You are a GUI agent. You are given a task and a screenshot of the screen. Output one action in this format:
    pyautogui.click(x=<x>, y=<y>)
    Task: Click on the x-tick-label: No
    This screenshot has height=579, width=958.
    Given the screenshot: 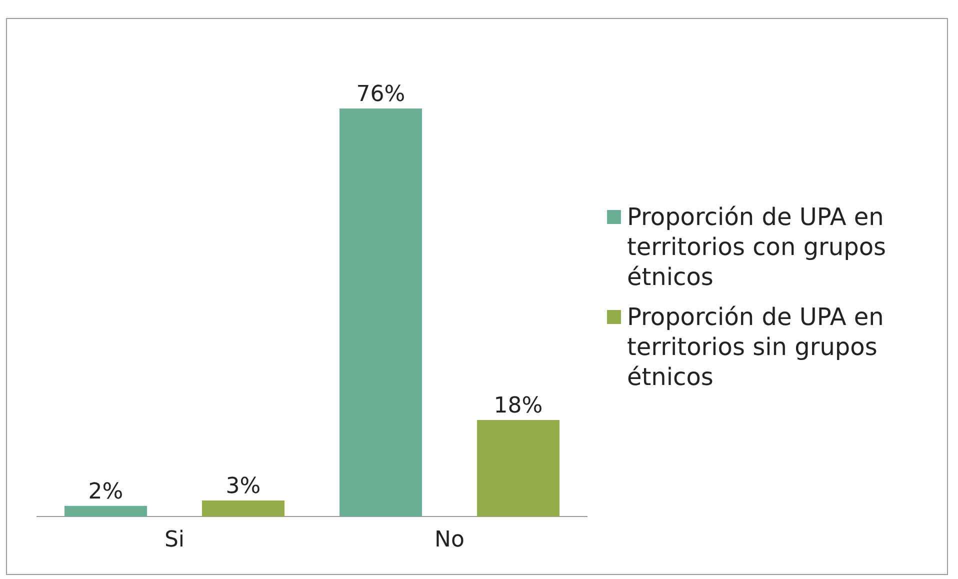 What is the action you would take?
    pyautogui.click(x=449, y=539)
    